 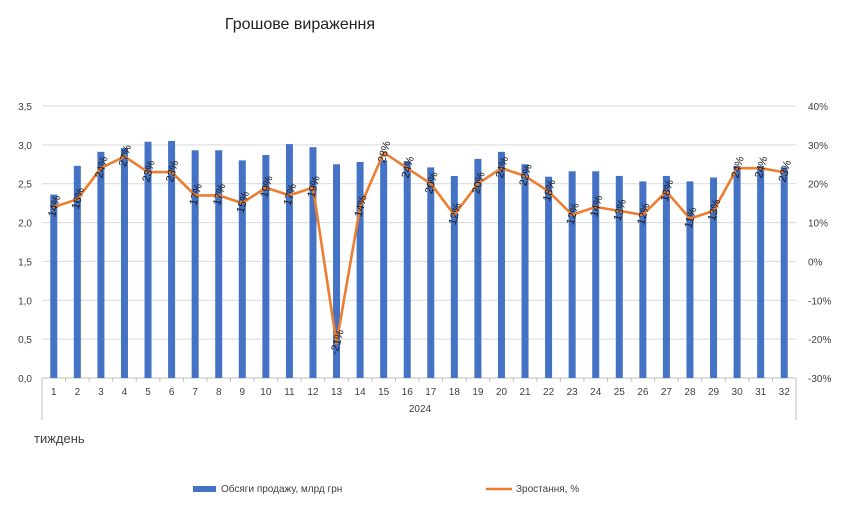 What do you see at coordinates (549, 392) in the screenshot?
I see `x-tick-label: 22` at bounding box center [549, 392].